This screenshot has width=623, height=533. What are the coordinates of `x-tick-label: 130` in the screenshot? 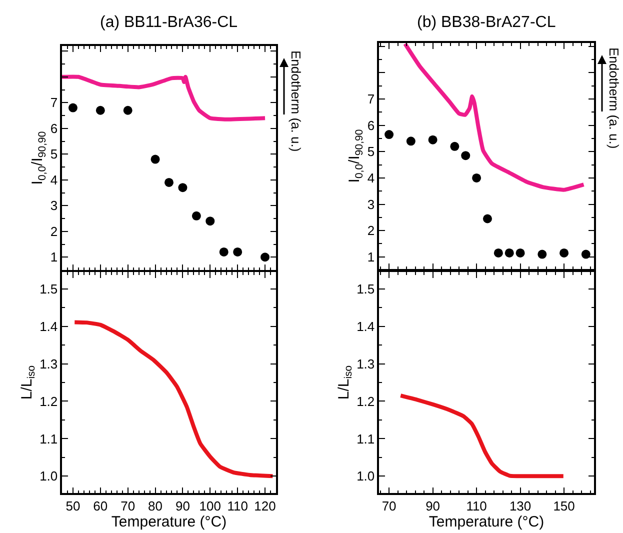 It's located at (520, 506).